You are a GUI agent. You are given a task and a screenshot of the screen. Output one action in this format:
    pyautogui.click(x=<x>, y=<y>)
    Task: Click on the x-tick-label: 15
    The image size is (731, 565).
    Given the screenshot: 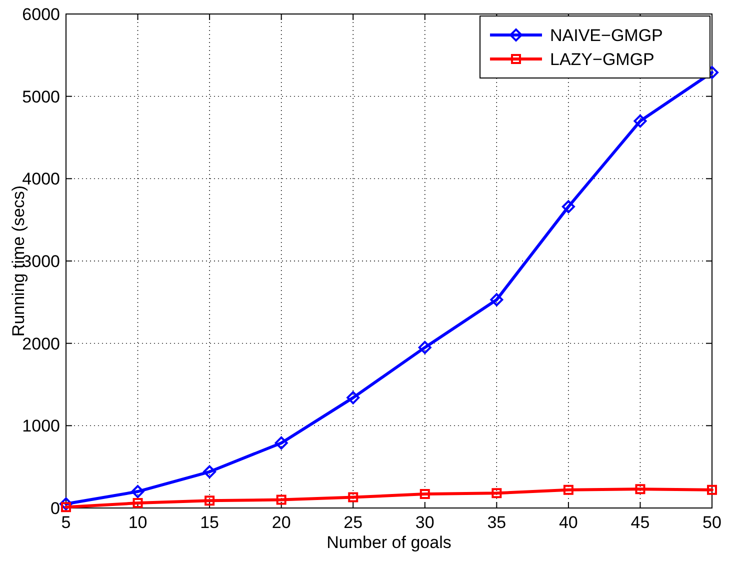 What is the action you would take?
    pyautogui.click(x=210, y=522)
    